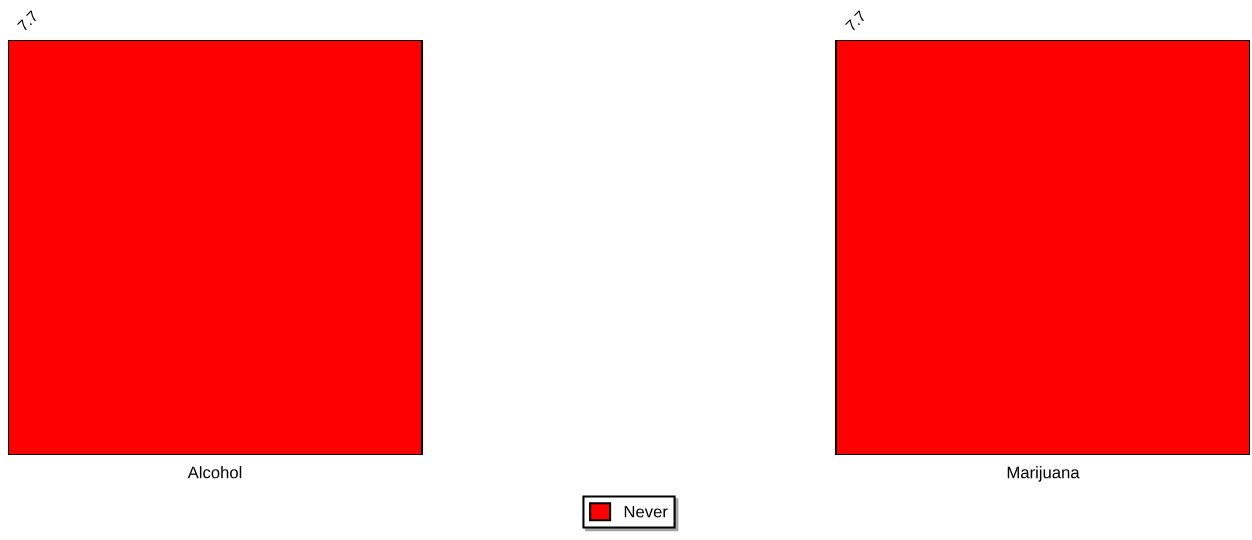  Describe the element at coordinates (214, 472) in the screenshot. I see `x-tick-label: Alcohol` at that location.